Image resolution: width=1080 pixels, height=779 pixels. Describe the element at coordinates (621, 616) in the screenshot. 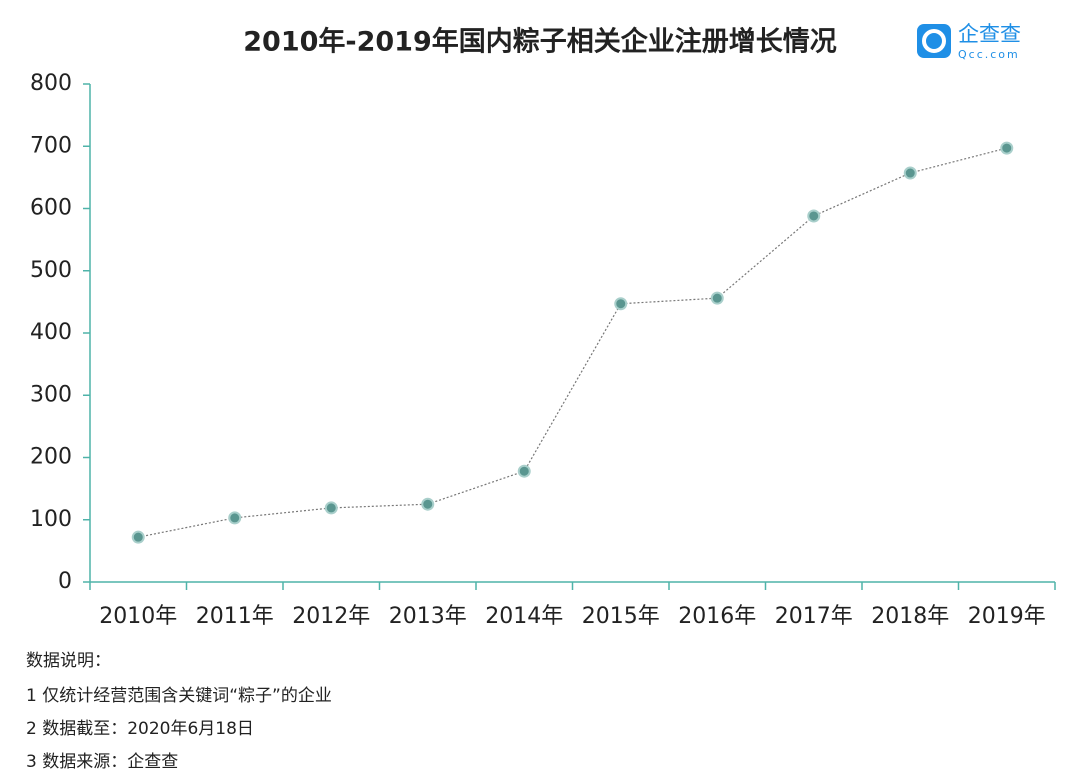

I see `x-tick-label: 2015年` at that location.